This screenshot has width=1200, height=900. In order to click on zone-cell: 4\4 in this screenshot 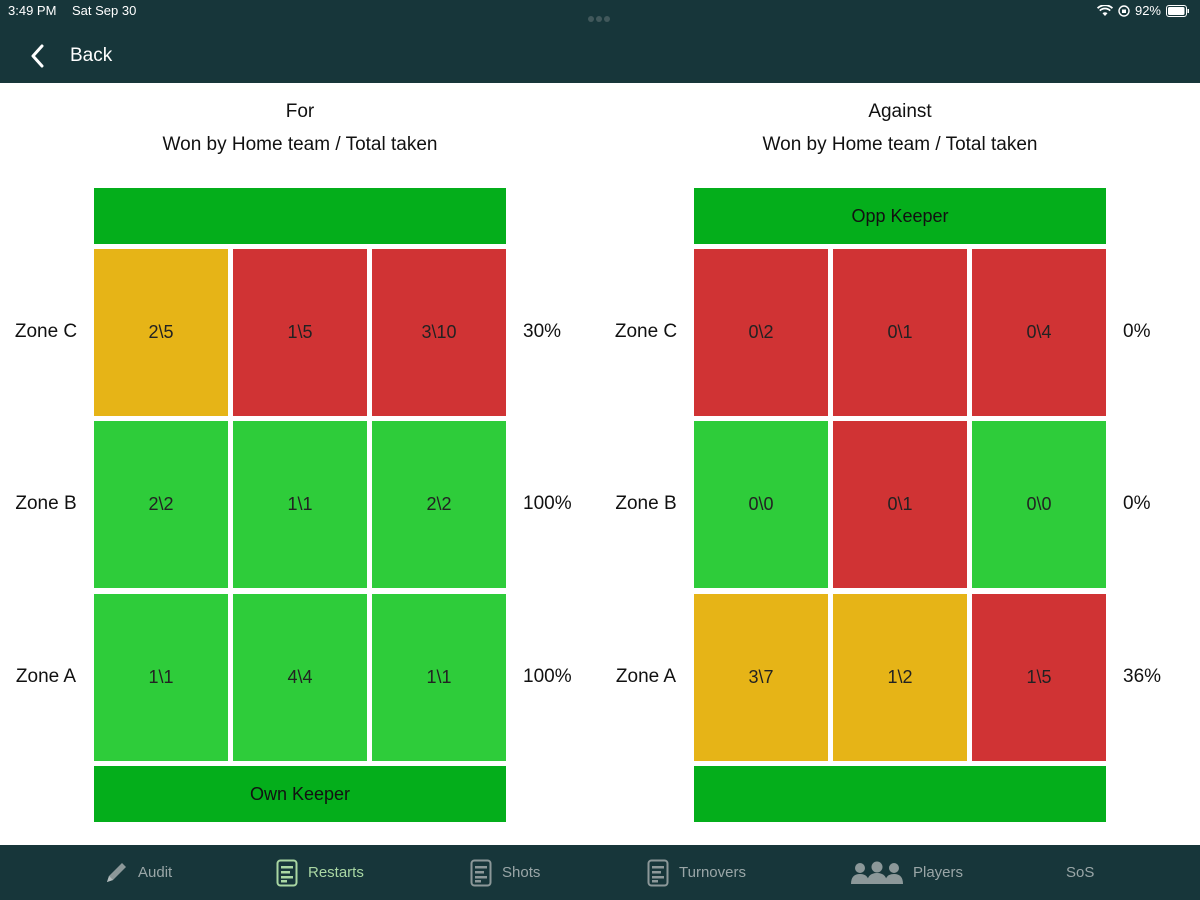, I will do `click(300, 677)`.